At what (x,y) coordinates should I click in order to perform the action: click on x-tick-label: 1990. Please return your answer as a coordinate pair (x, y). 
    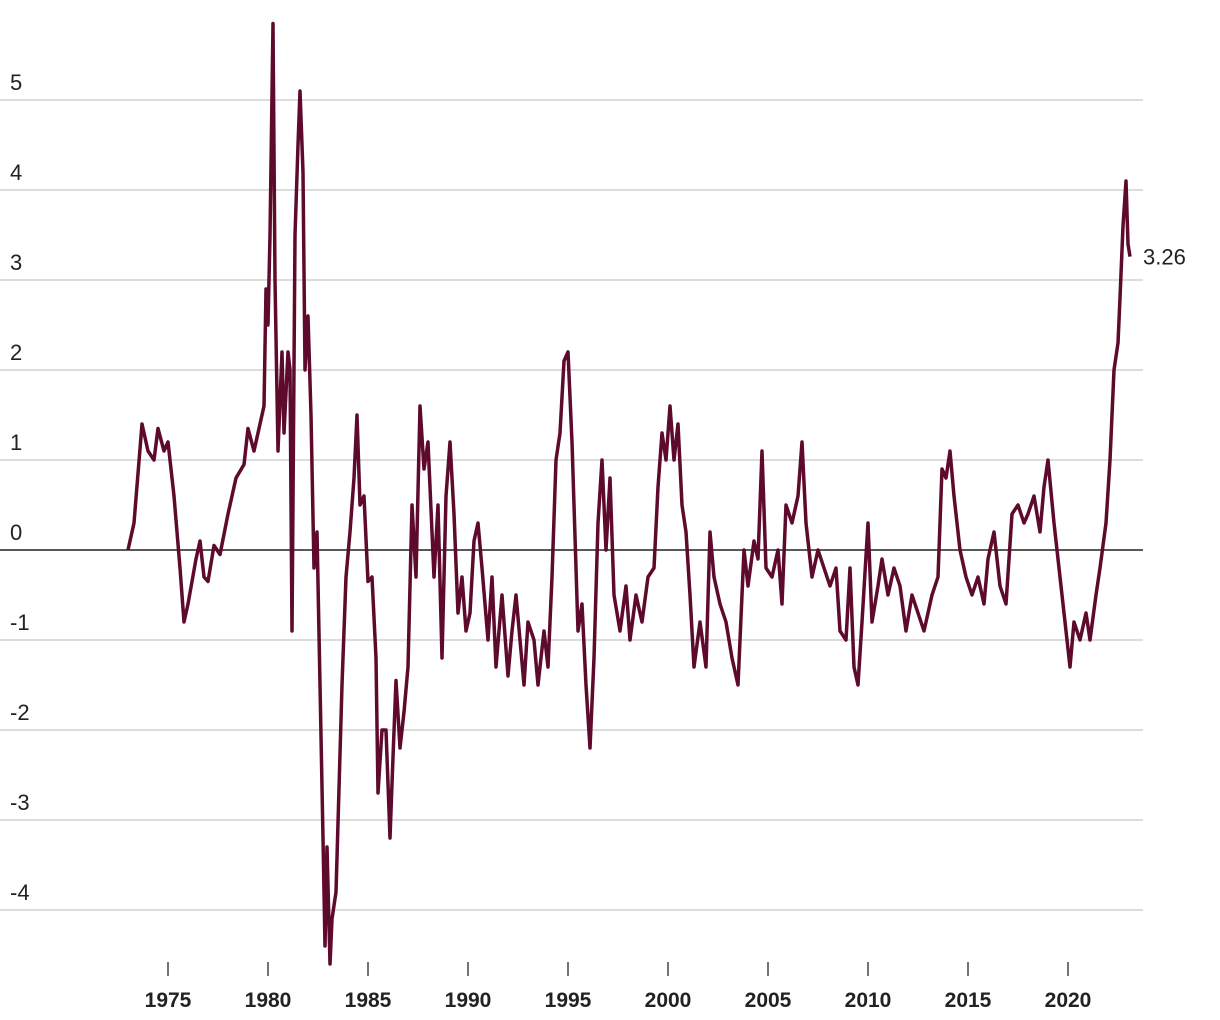
    Looking at the image, I should click on (468, 1000).